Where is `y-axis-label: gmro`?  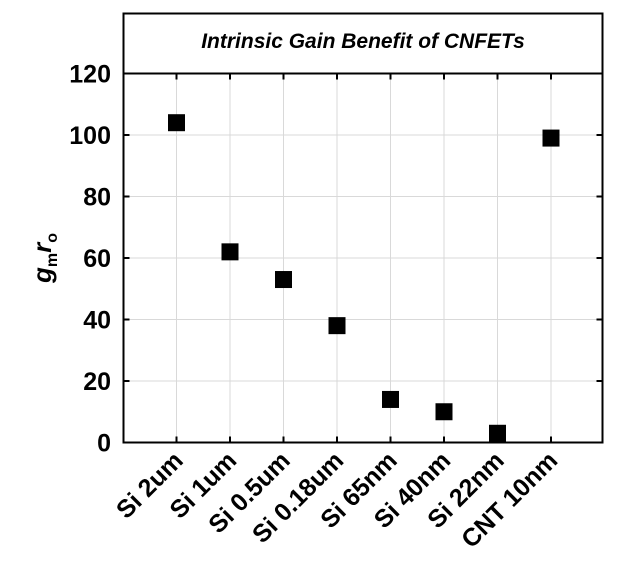 y-axis-label: gmro is located at coordinates (44, 258).